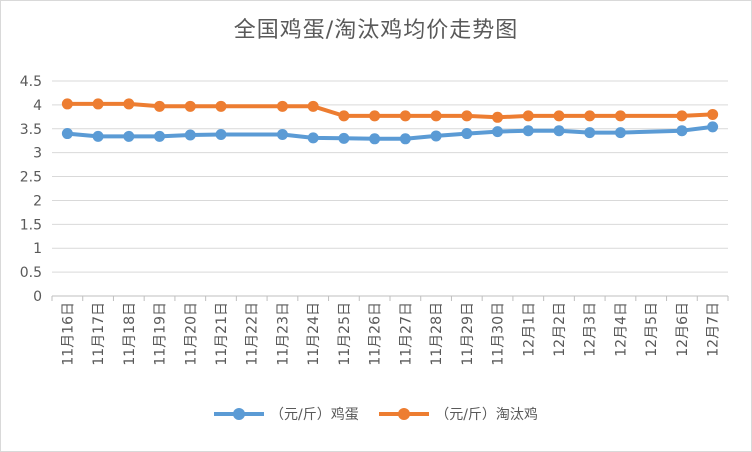 This screenshot has height=452, width=752. What do you see at coordinates (345, 334) in the screenshot?
I see `x-tick-label: 11月25日` at bounding box center [345, 334].